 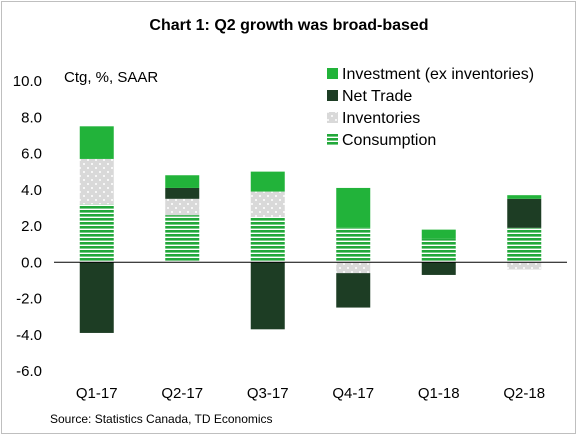 I want to click on legend-label: Net Trade, so click(x=377, y=96).